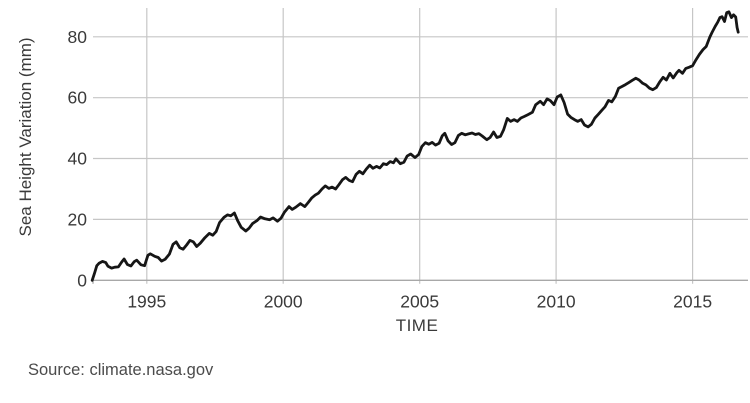  I want to click on y-tick-label: 80, so click(78, 37).